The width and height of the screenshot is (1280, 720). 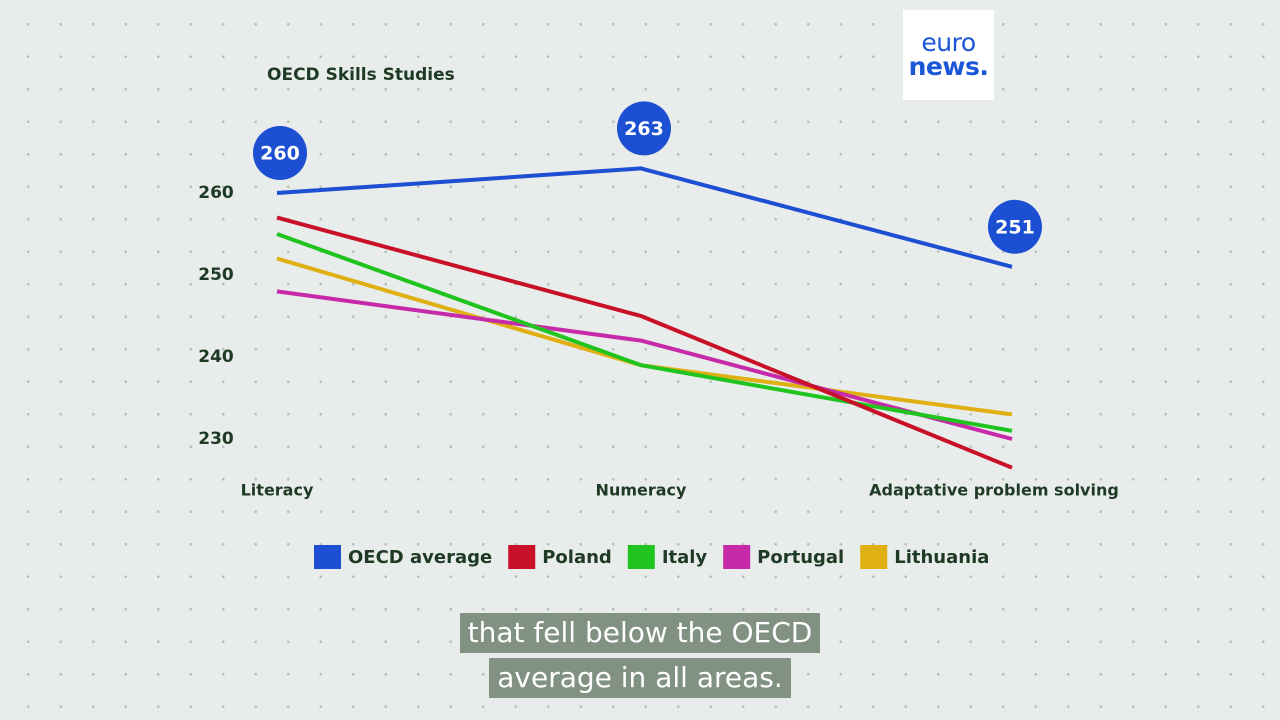 I want to click on y-tick-label: 250, so click(x=216, y=275).